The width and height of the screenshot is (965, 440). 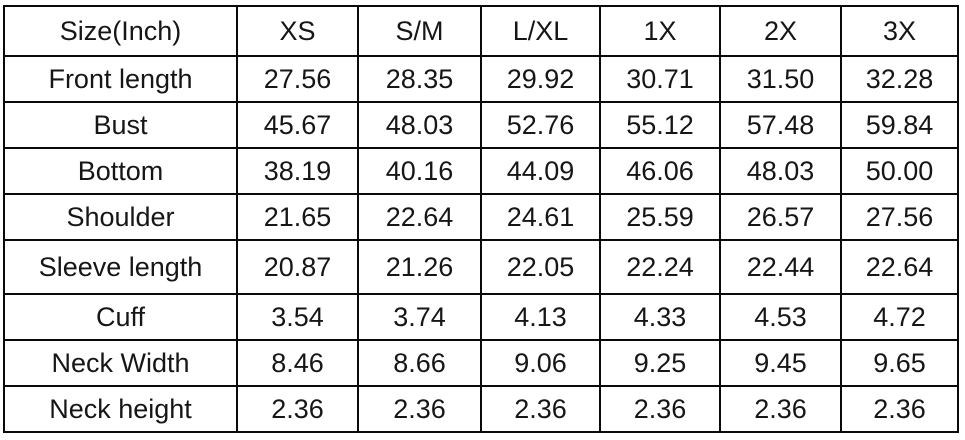 I want to click on measurement-cell: 4.33, so click(x=660, y=317).